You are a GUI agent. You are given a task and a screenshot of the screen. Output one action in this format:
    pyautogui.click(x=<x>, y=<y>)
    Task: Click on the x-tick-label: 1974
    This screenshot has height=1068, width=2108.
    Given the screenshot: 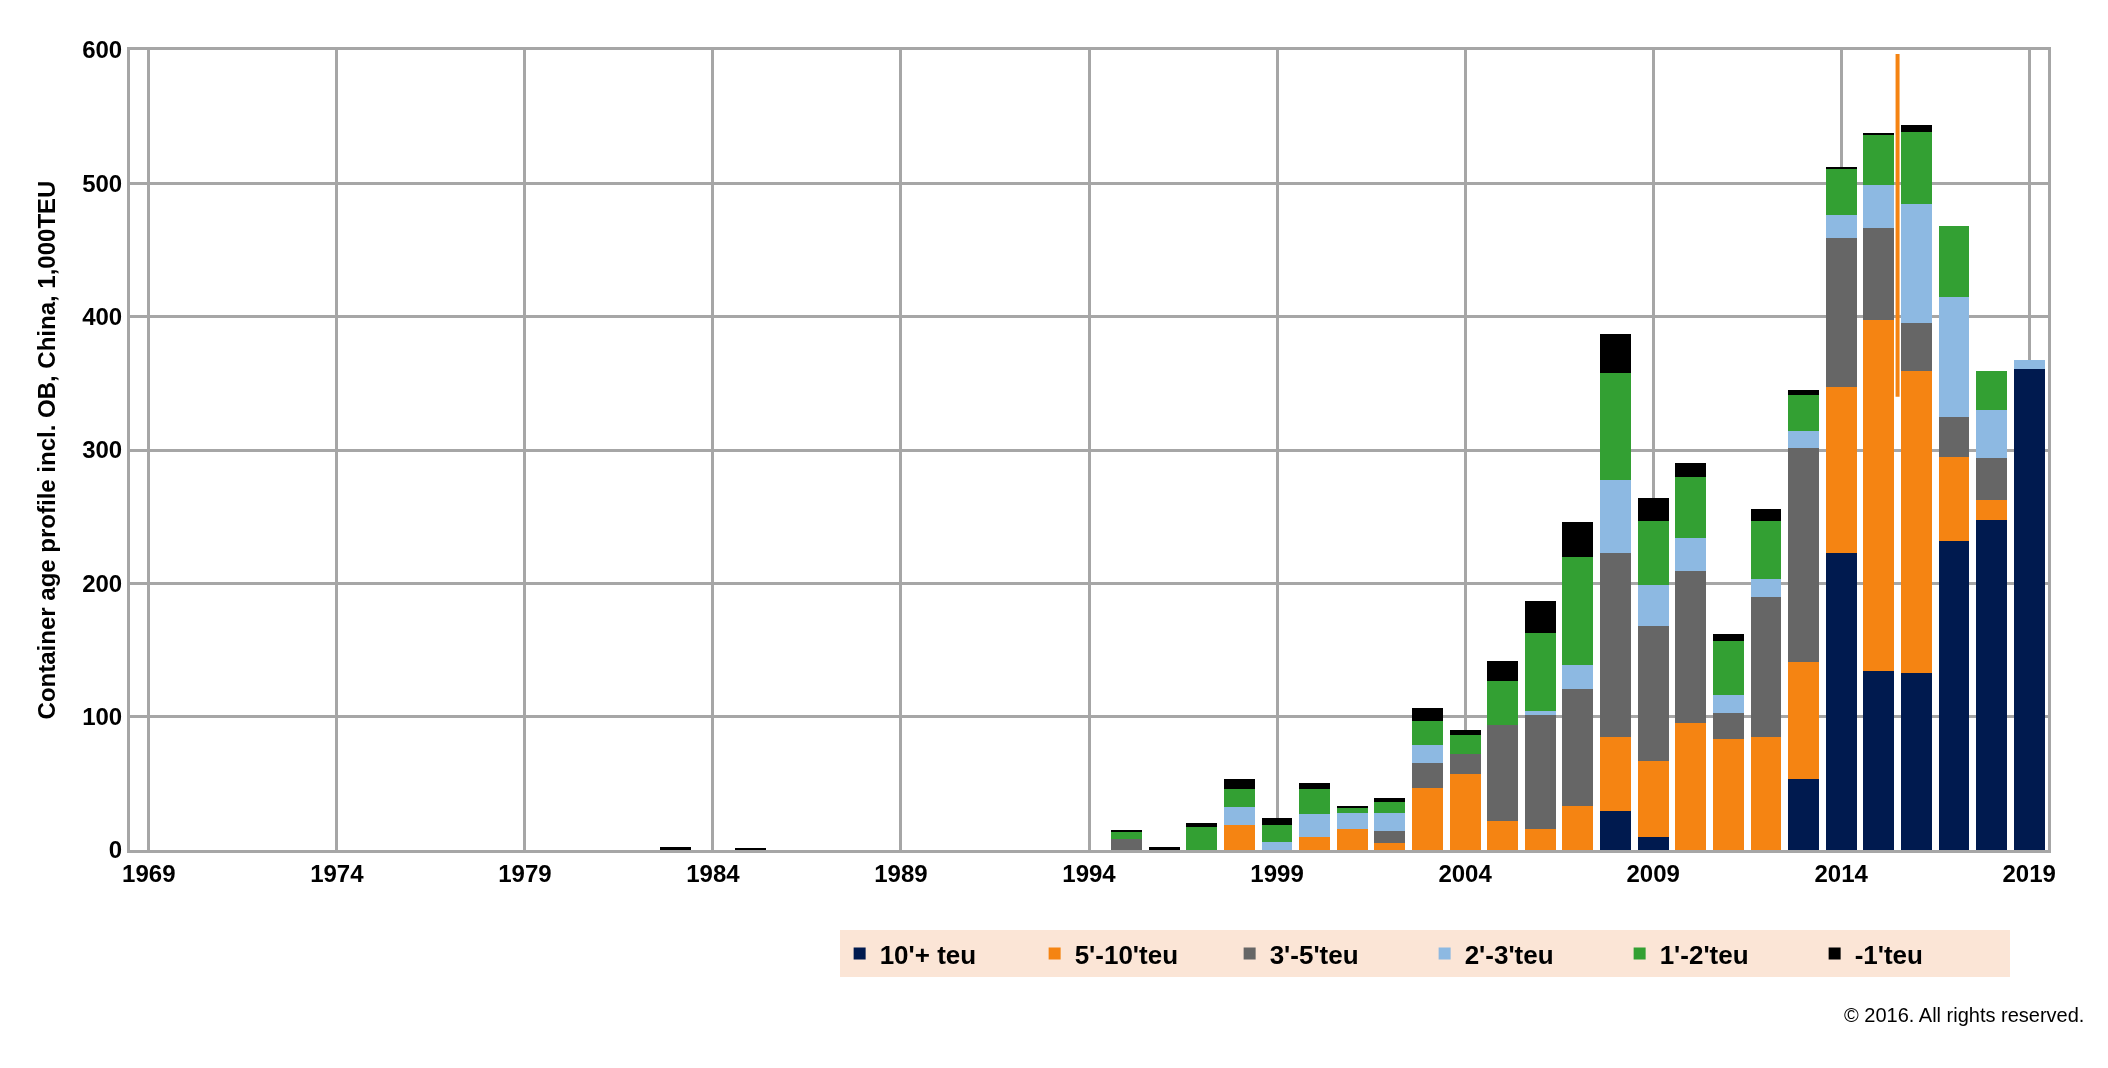 What is the action you would take?
    pyautogui.click(x=337, y=873)
    